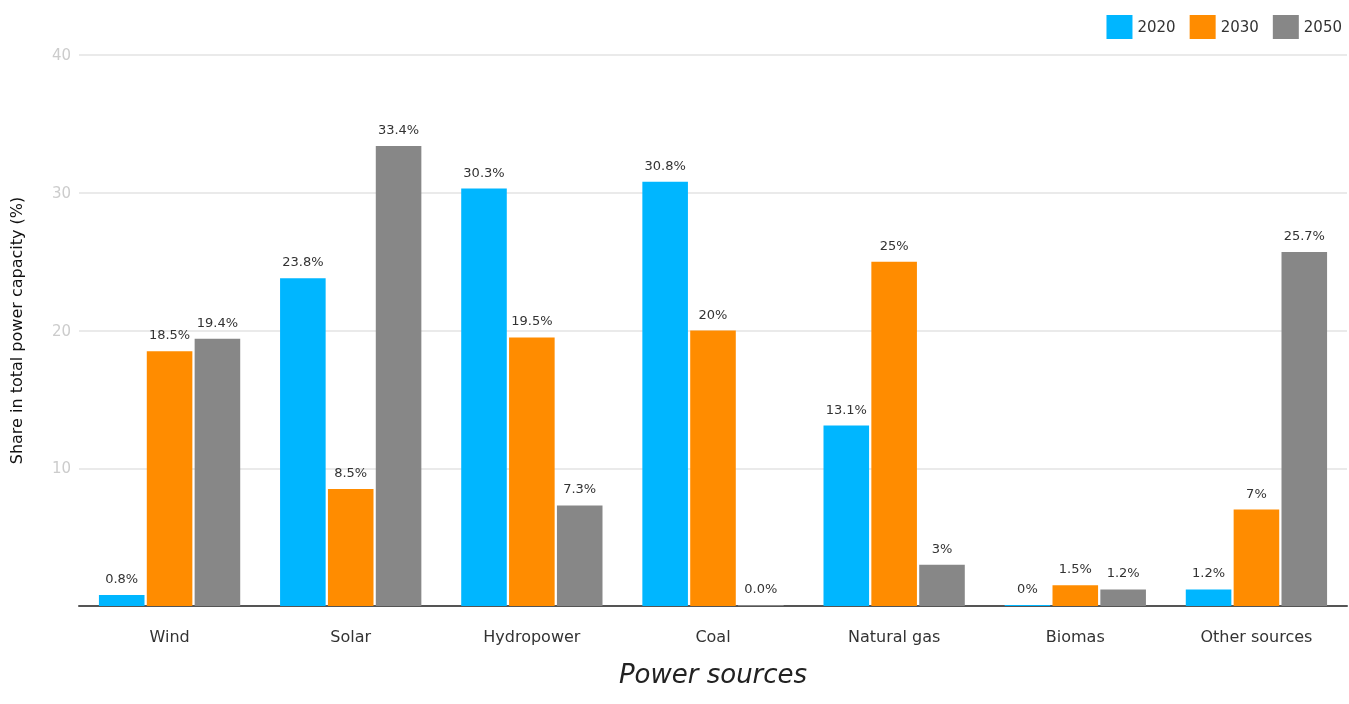 This screenshot has height=704, width=1349. I want to click on data-label: 0%, so click(1027, 588).